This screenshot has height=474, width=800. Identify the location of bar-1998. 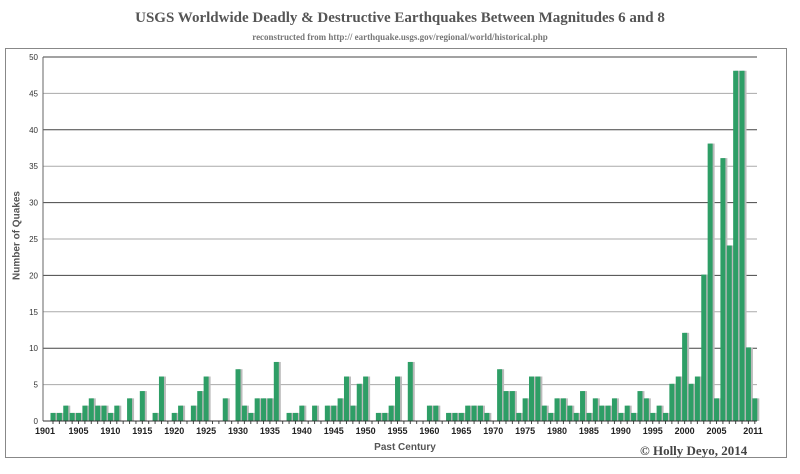
(672, 402).